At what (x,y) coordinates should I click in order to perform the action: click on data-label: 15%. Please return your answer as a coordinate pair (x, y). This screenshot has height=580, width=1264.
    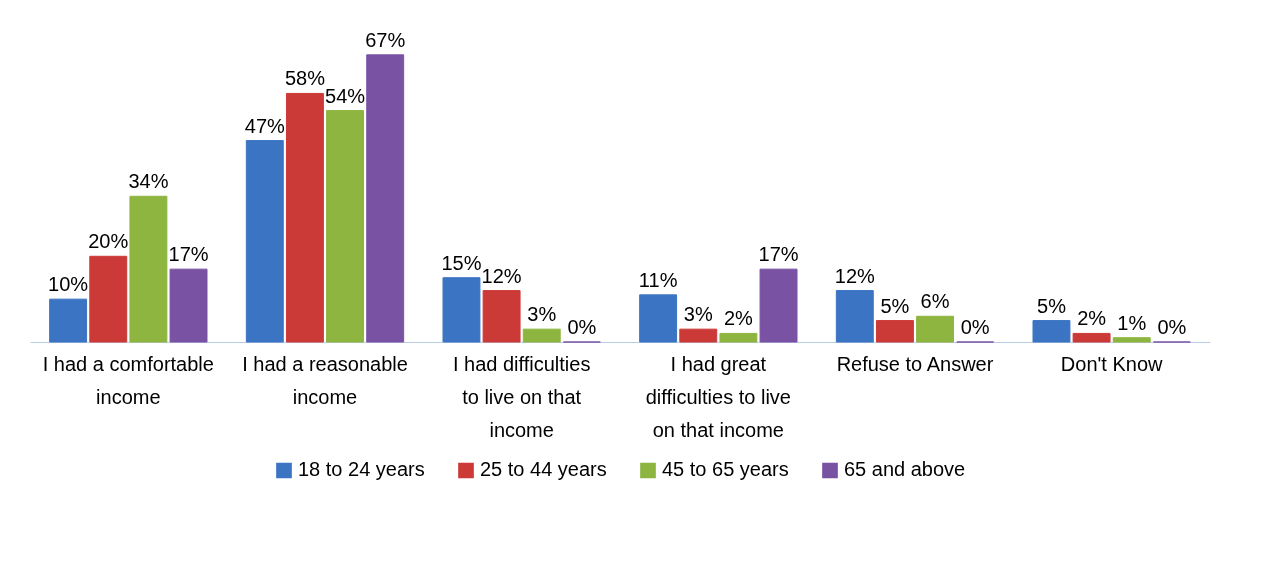
    Looking at the image, I should click on (461, 262).